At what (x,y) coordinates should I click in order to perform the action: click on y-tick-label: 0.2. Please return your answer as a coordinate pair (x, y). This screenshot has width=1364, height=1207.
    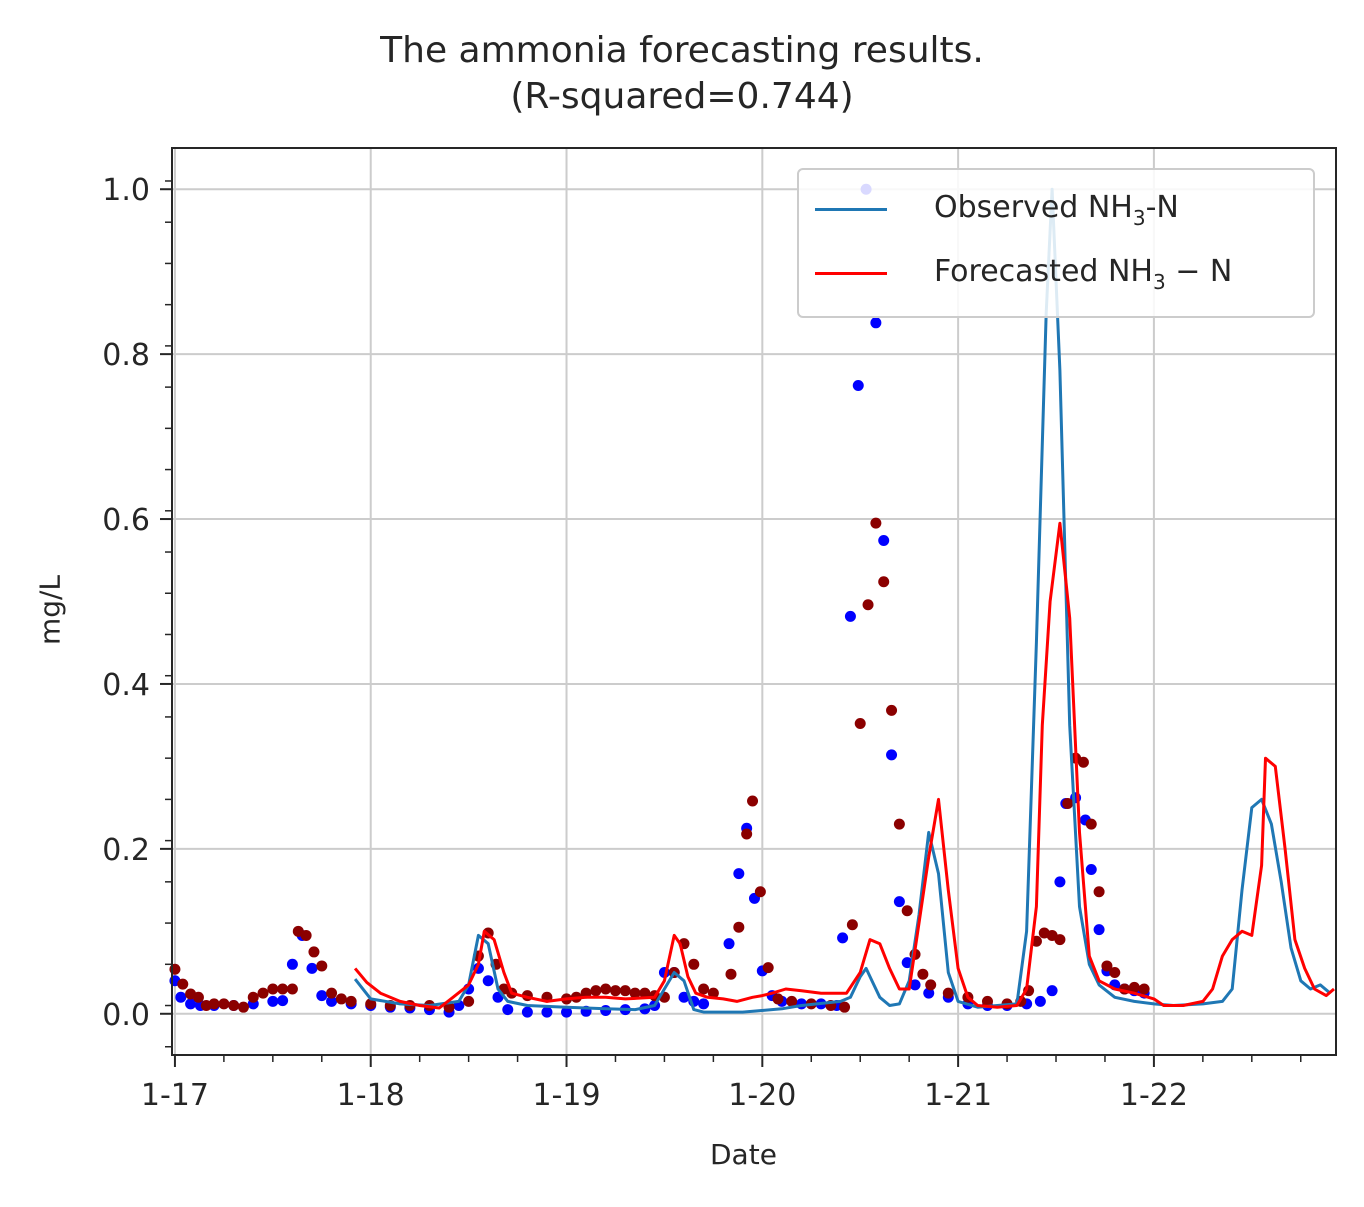
    Looking at the image, I should click on (126, 850).